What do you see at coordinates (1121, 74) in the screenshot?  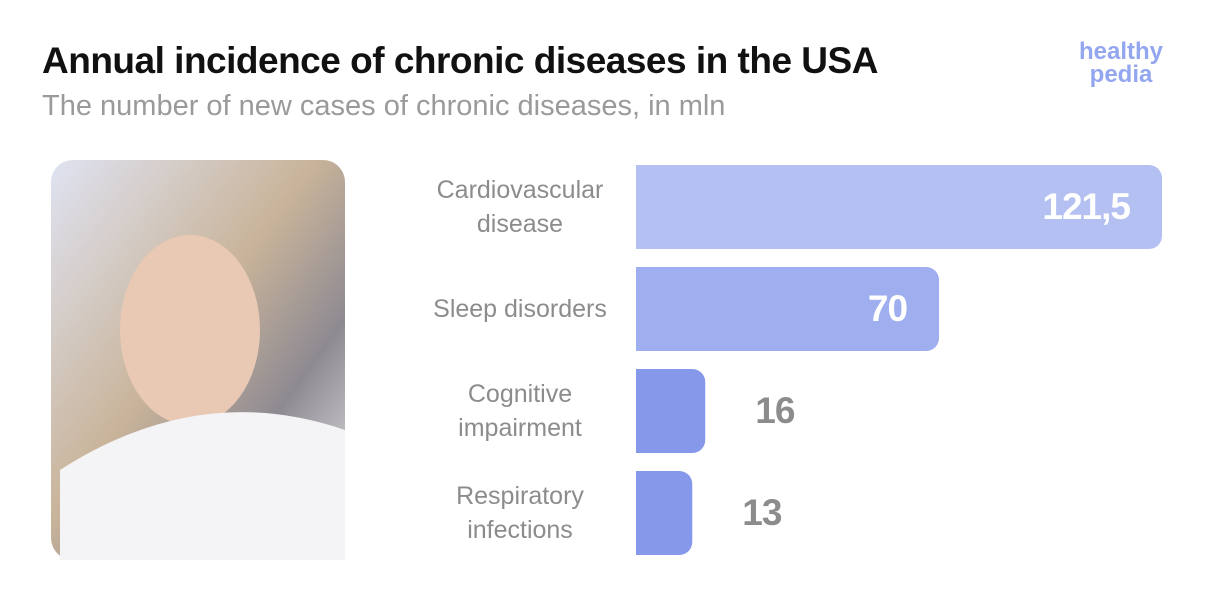 I see `brand-line: pedia` at bounding box center [1121, 74].